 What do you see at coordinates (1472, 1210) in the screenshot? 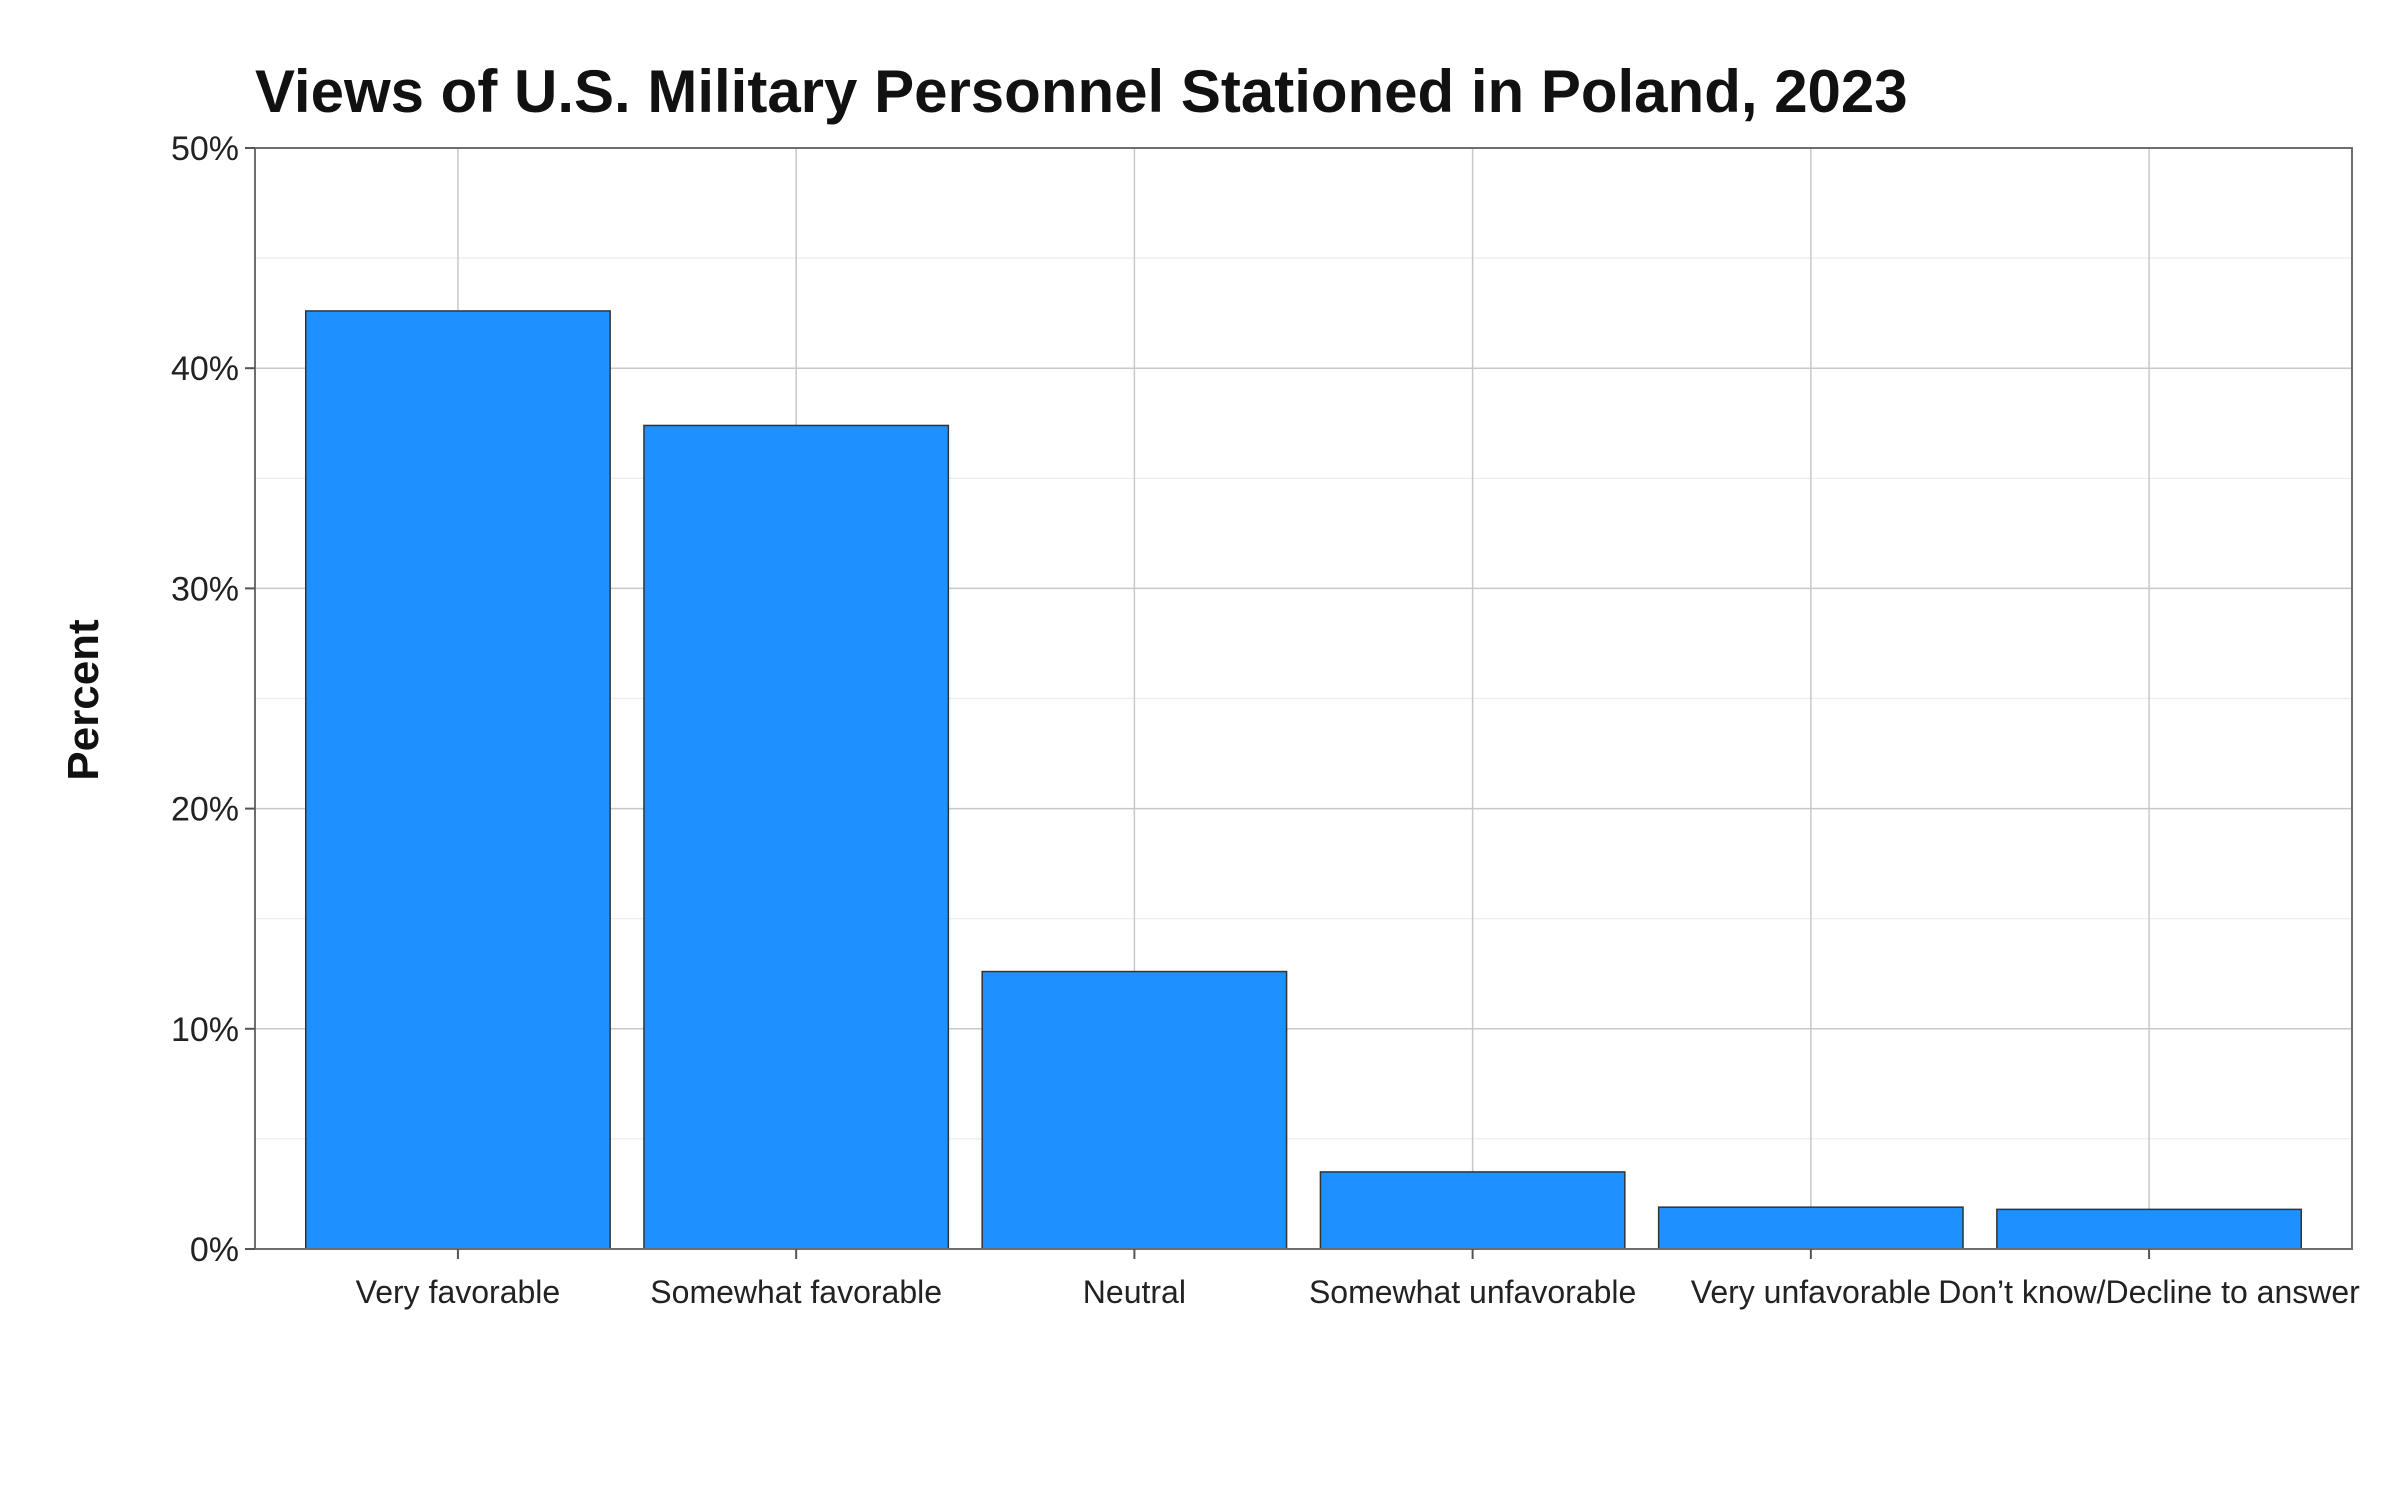
I see `bar-somewhat-unfavorable` at bounding box center [1472, 1210].